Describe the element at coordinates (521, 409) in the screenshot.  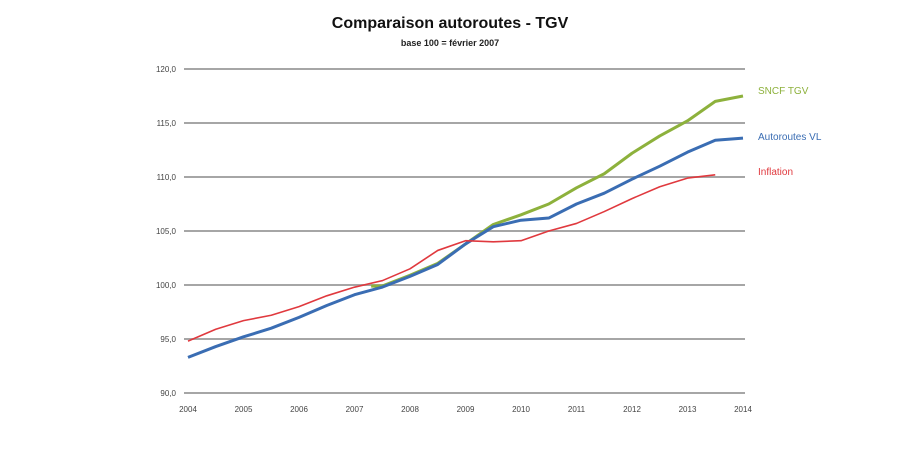
I see `x-tick-label: 2010` at that location.